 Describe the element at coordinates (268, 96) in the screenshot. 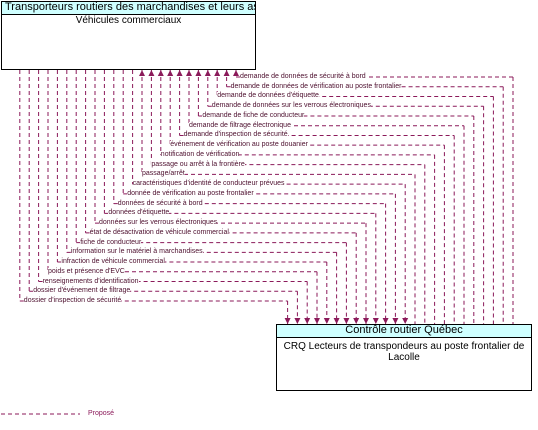

I see `flow-label: demande de données d'étiquette` at that location.